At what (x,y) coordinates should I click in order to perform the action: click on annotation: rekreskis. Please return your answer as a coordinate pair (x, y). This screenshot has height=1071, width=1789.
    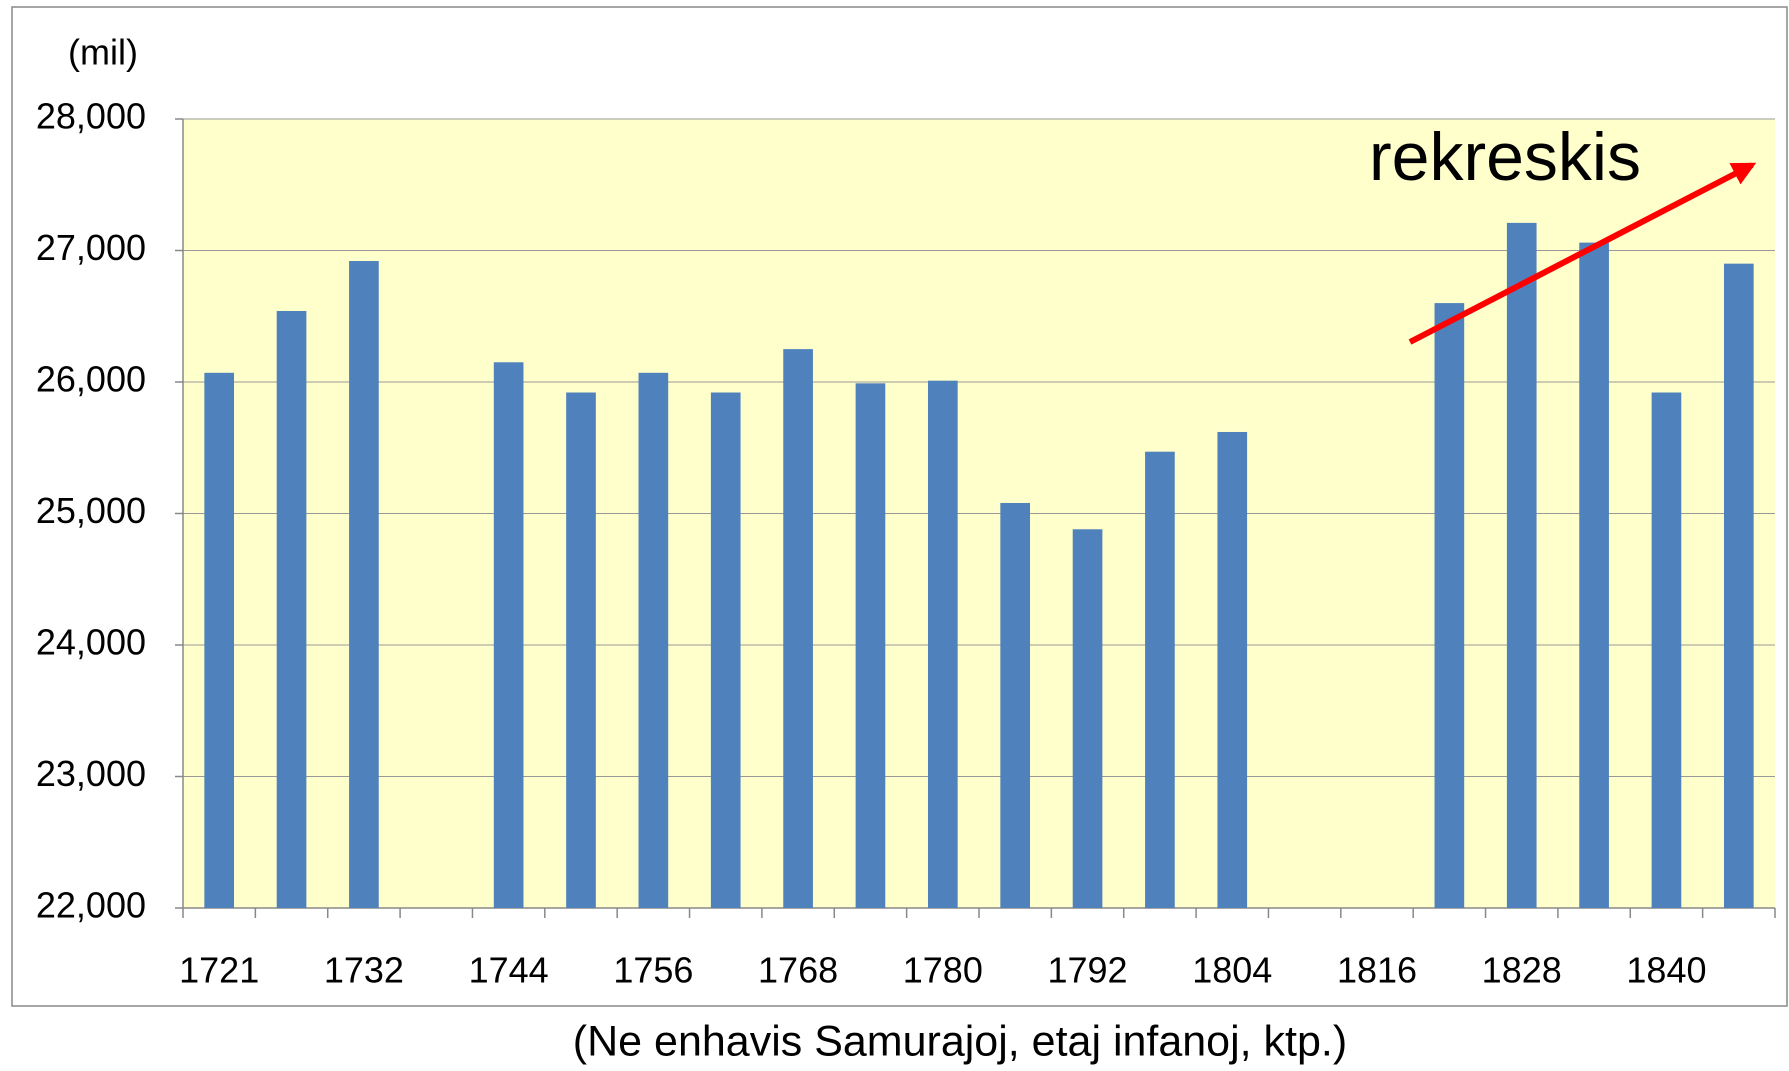
    Looking at the image, I should click on (1505, 157).